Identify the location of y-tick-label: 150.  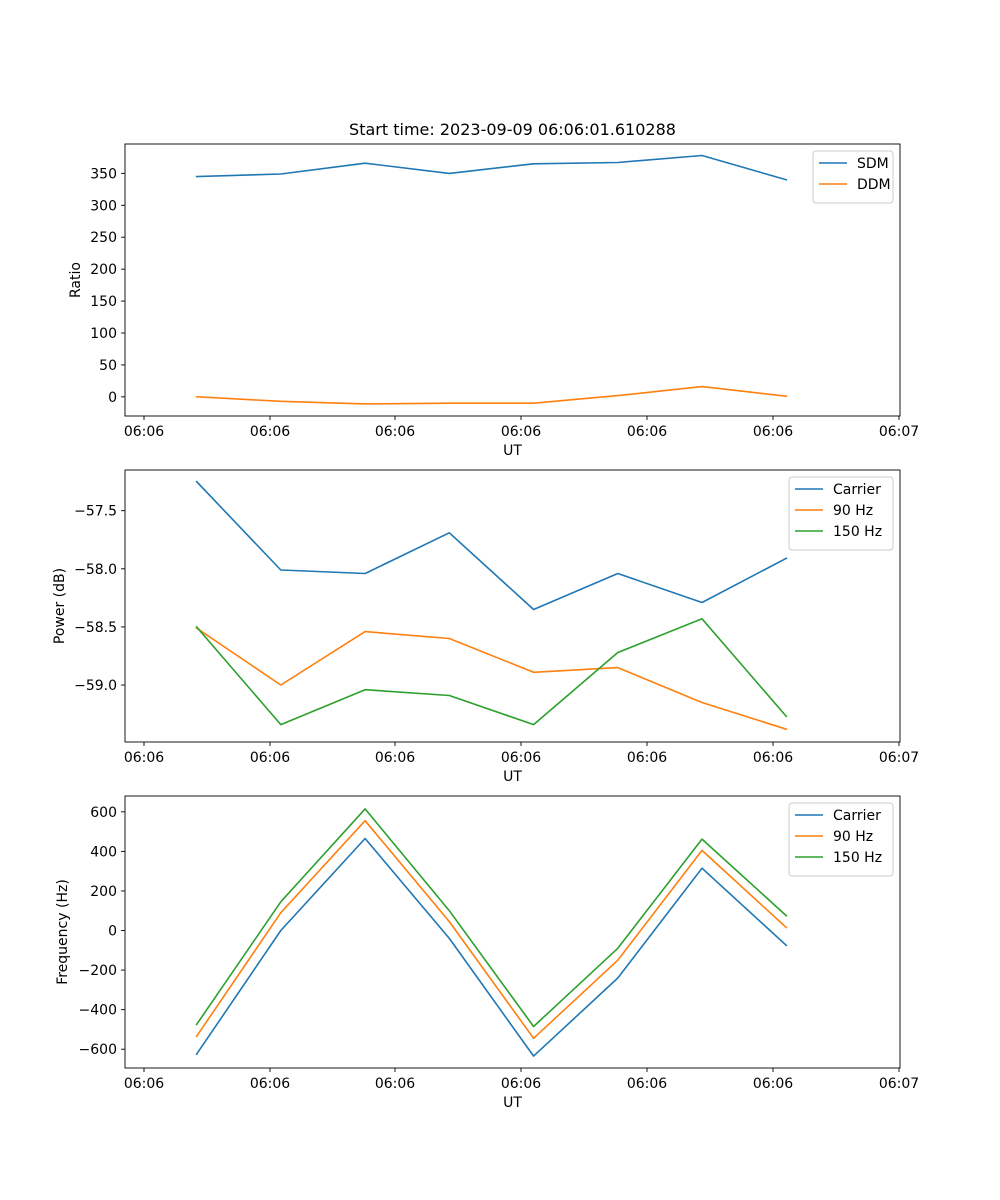
(103, 302).